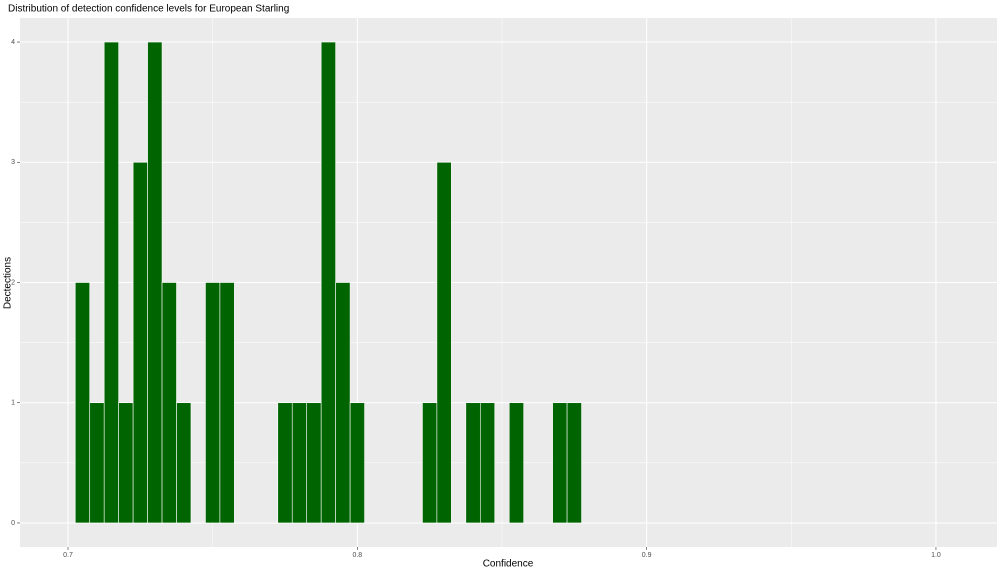 This screenshot has width=1000, height=578. Describe the element at coordinates (13, 523) in the screenshot. I see `y-tick-label: 0` at that location.